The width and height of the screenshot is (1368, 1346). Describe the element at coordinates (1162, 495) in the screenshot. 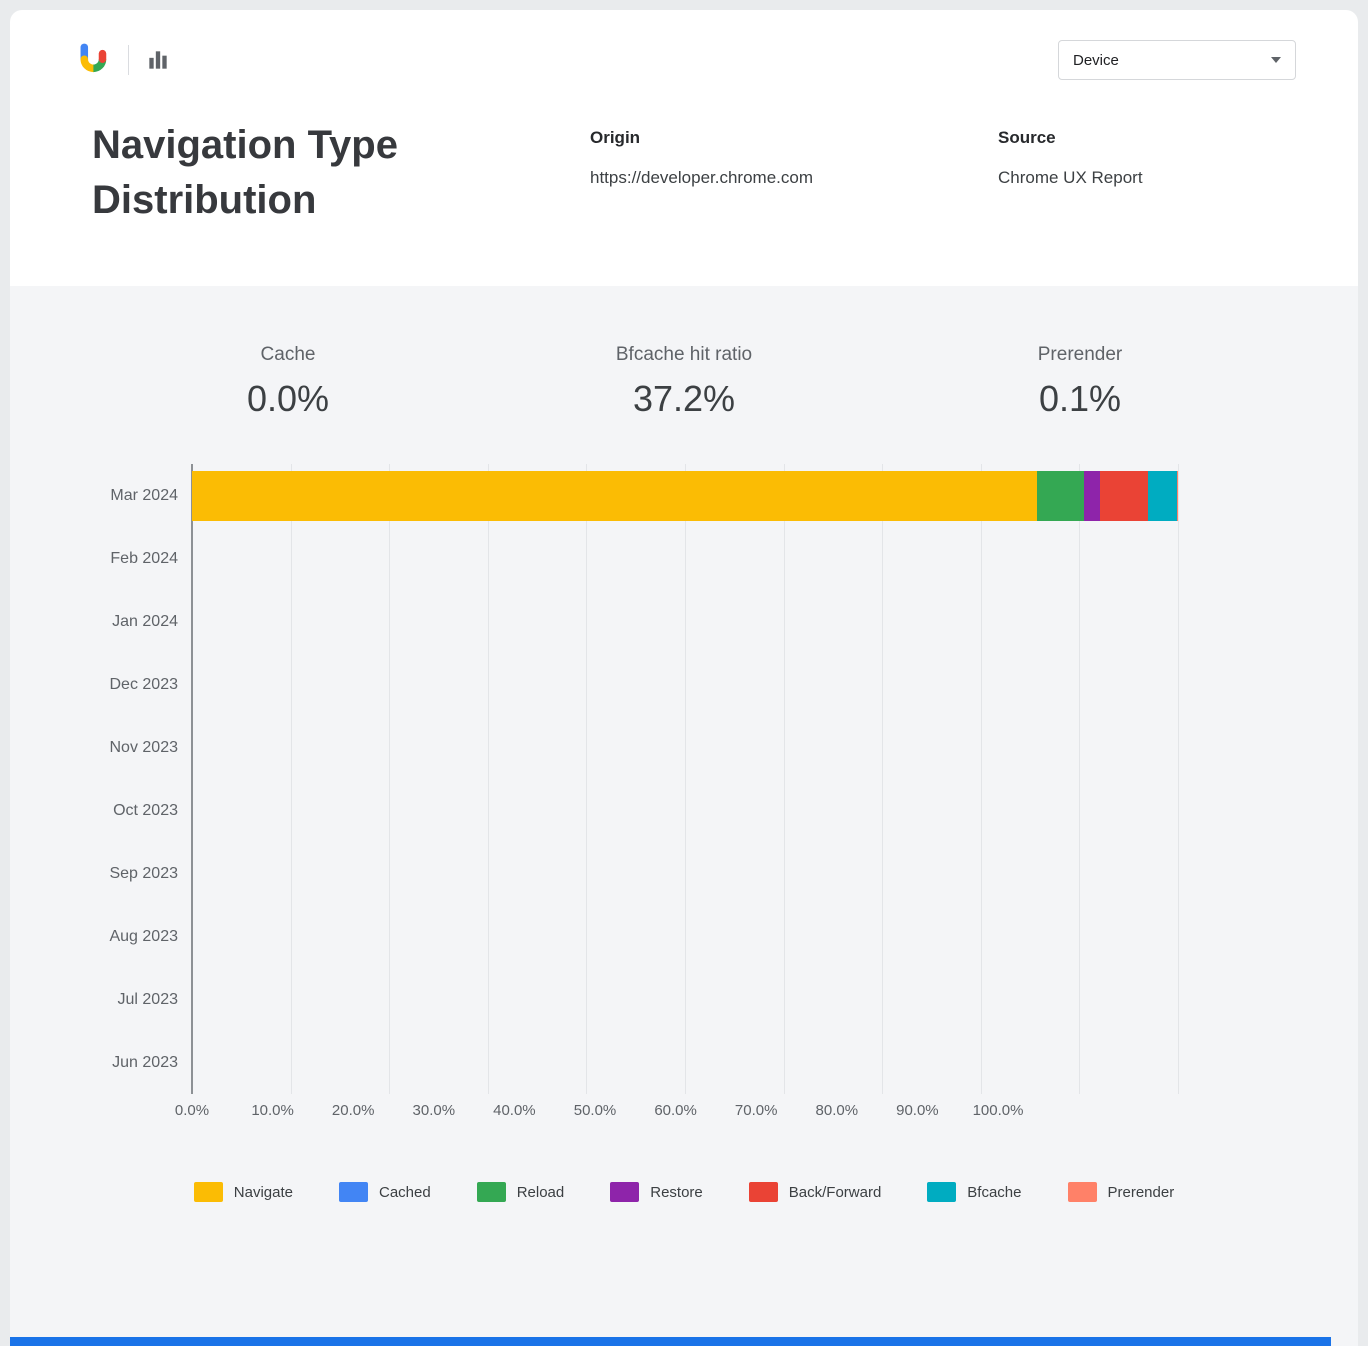

I see `bar-segment-bfcache` at that location.